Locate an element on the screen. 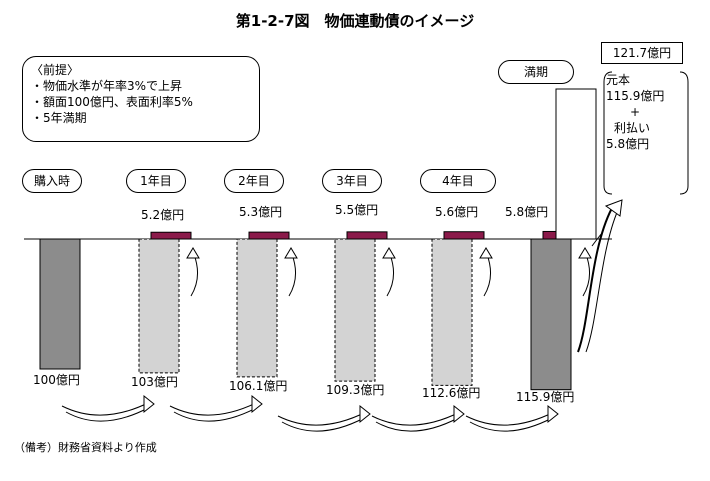  period-pill-year1: 1年目 is located at coordinates (156, 181).